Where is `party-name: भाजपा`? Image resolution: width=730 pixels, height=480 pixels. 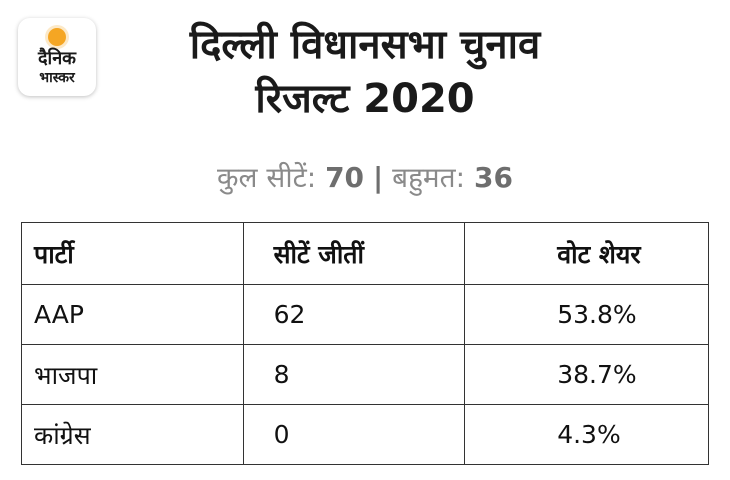
party-name: भाजपा is located at coordinates (132, 374).